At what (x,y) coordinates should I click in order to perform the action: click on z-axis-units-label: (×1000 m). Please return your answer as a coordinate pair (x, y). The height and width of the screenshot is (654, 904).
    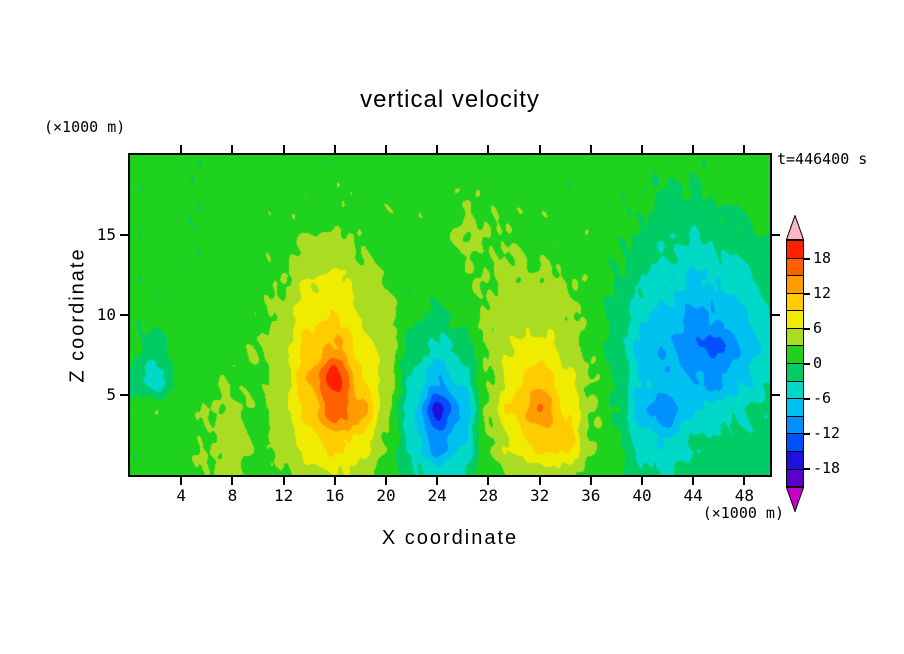
    Looking at the image, I should click on (85, 127).